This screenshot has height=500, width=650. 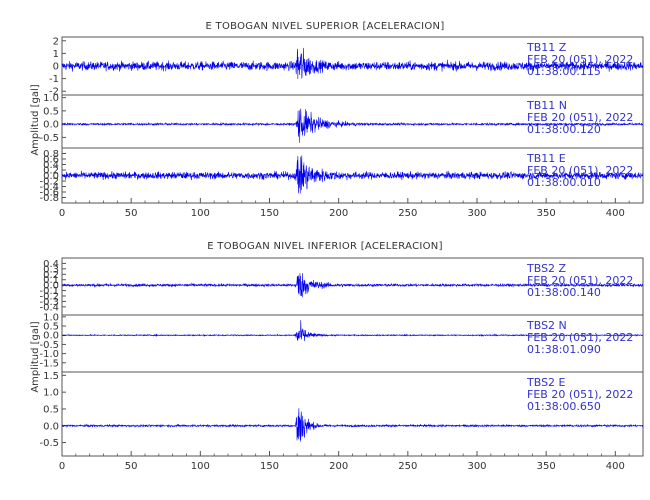 I want to click on trace-station-label: TBS2 Z, so click(x=546, y=268).